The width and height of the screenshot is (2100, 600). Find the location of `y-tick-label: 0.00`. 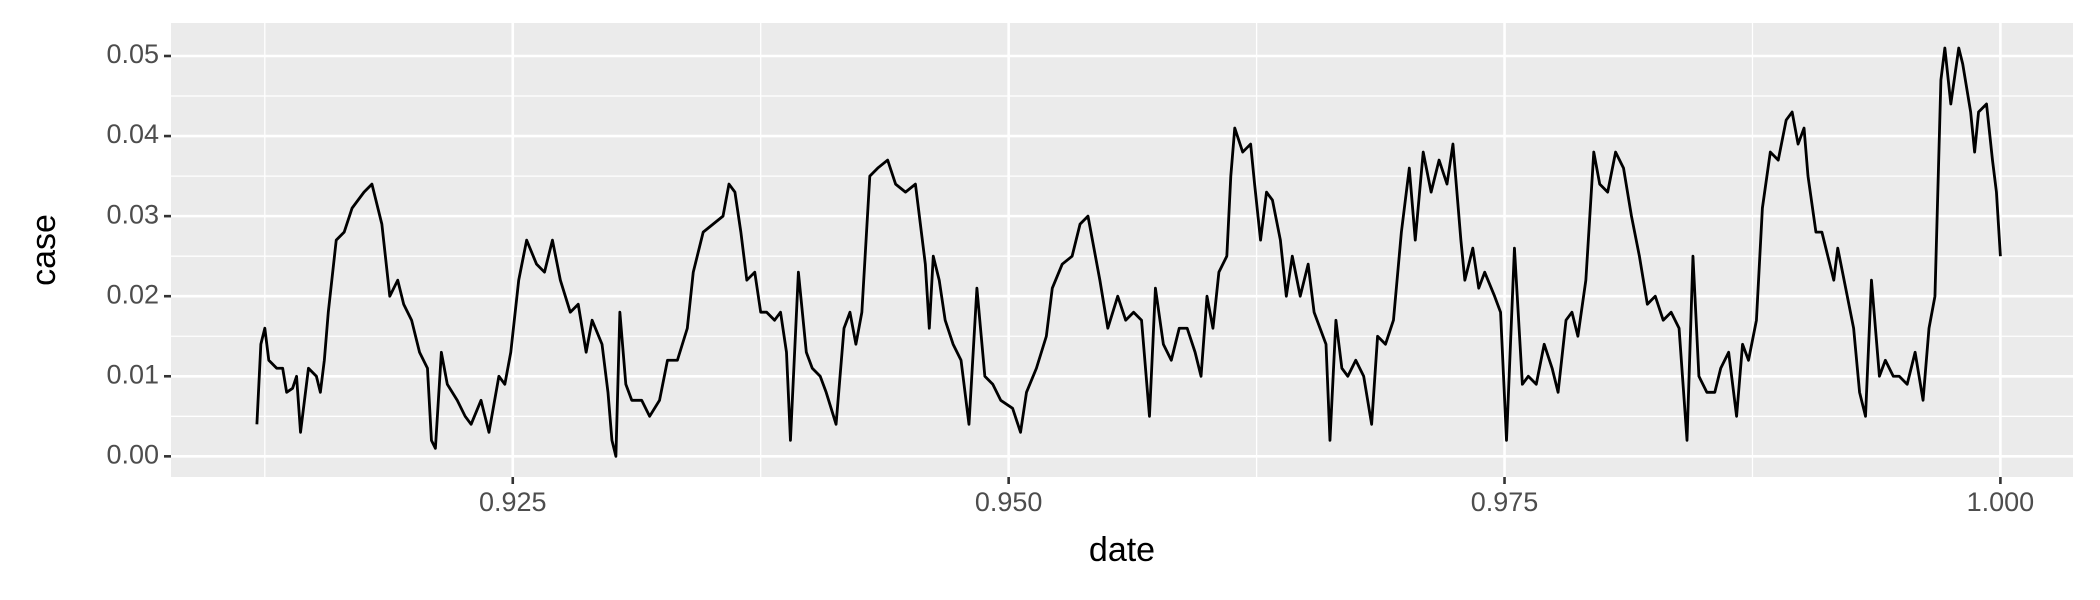

y-tick-label: 0.00 is located at coordinates (132, 454).